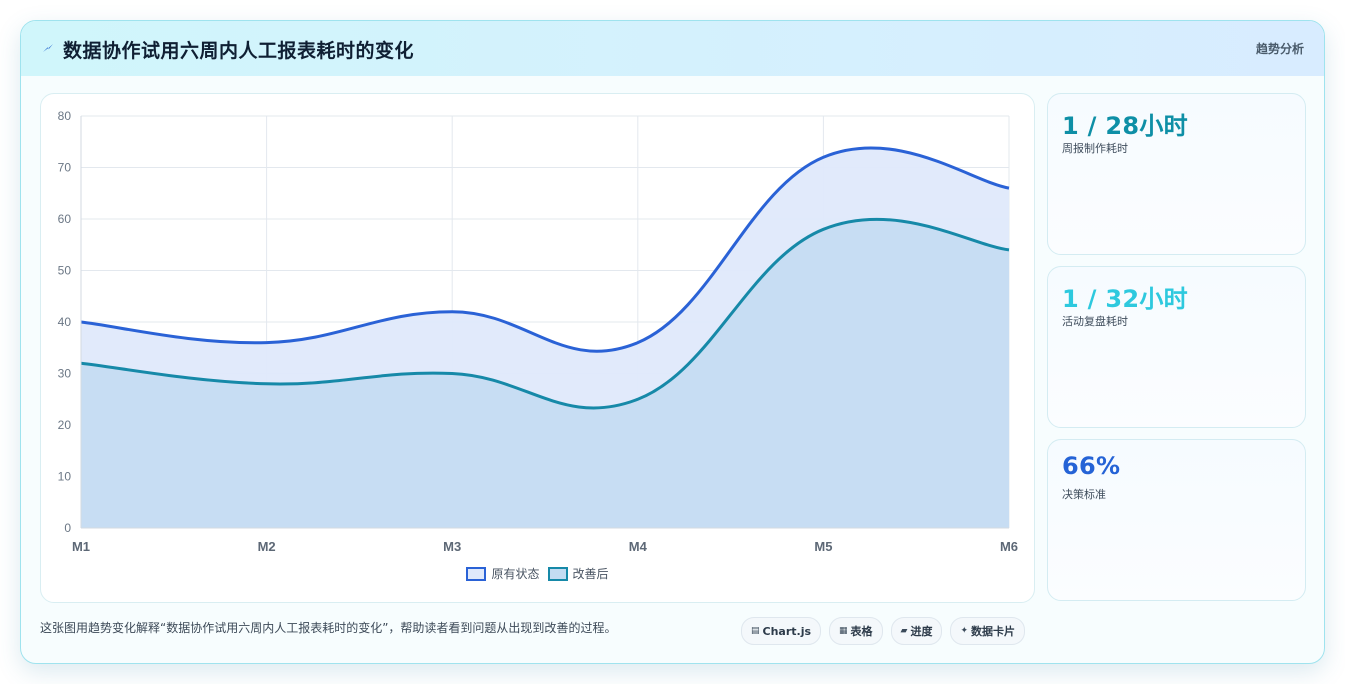 Image resolution: width=1345 pixels, height=684 pixels. I want to click on y-tick-label: 80, so click(65, 116).